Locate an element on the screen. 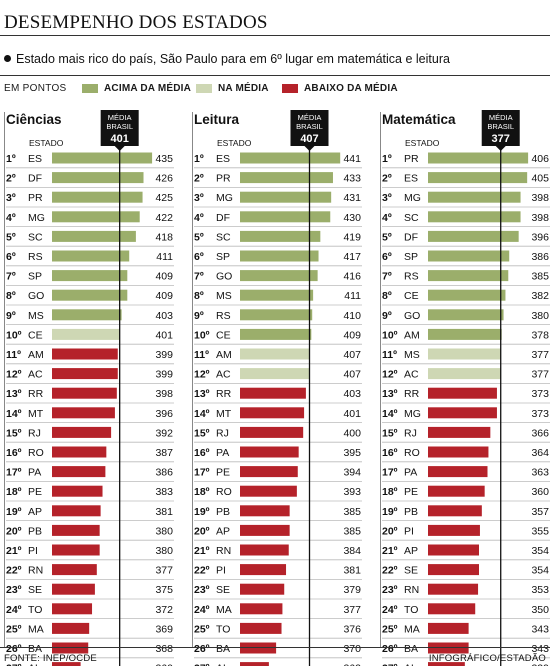  rank-label: 23º is located at coordinates (14, 590).